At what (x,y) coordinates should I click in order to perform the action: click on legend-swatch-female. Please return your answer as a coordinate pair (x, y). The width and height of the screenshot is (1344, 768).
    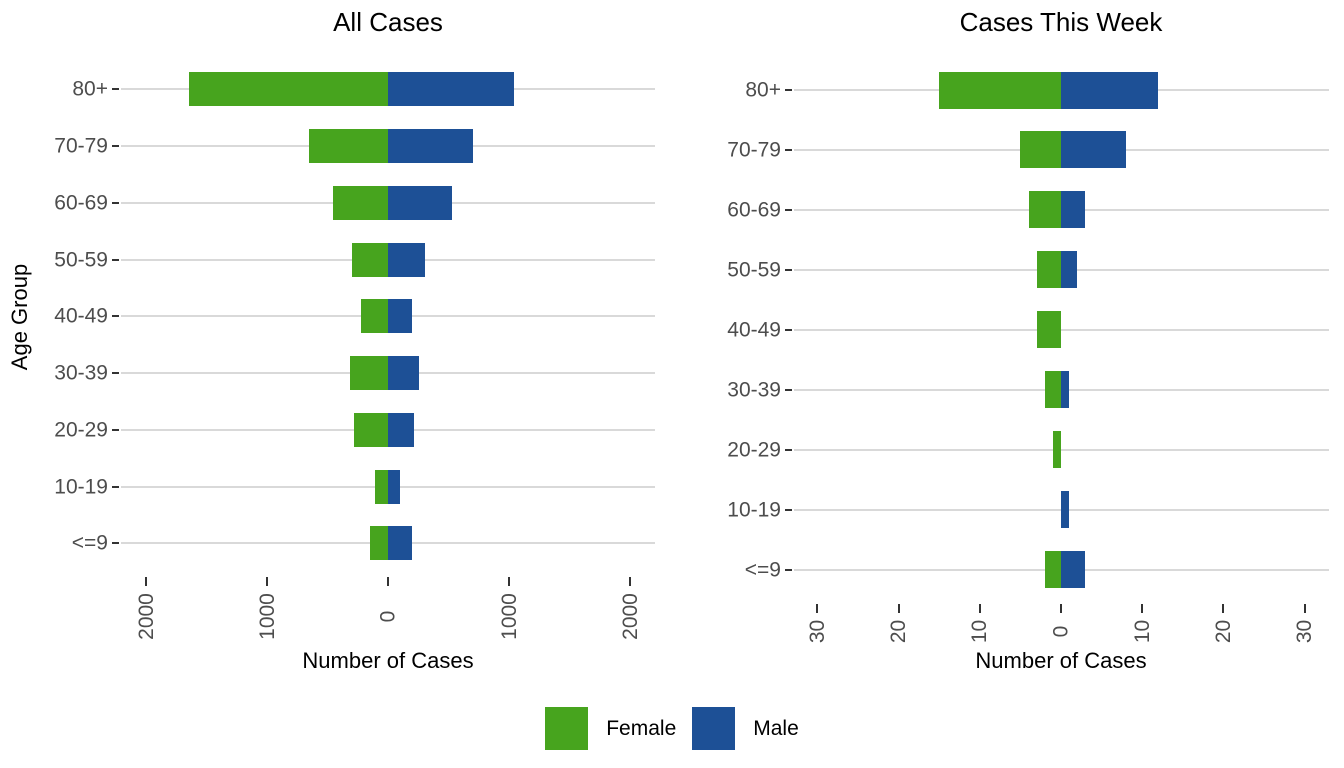
    Looking at the image, I should click on (567, 728).